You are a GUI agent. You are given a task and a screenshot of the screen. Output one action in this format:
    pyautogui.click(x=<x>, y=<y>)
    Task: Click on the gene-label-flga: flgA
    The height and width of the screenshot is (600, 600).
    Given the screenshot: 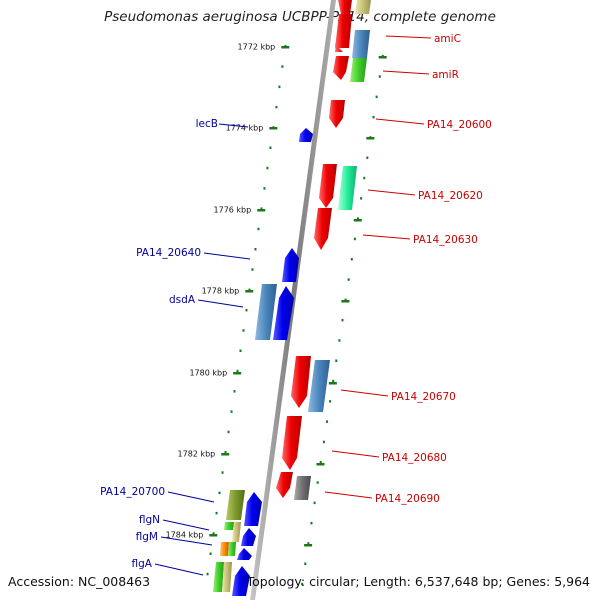 What is the action you would take?
    pyautogui.click(x=142, y=564)
    